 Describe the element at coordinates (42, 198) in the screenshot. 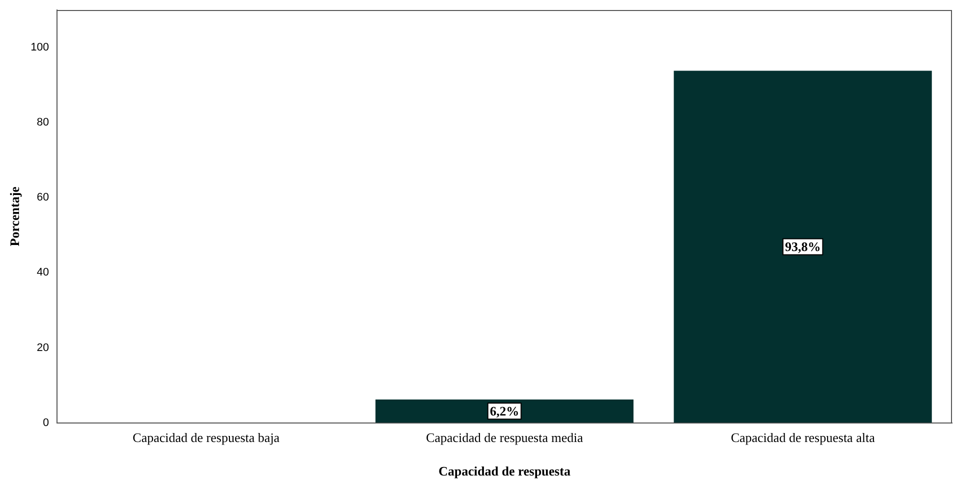

I see `y-tick-label: 60` at that location.